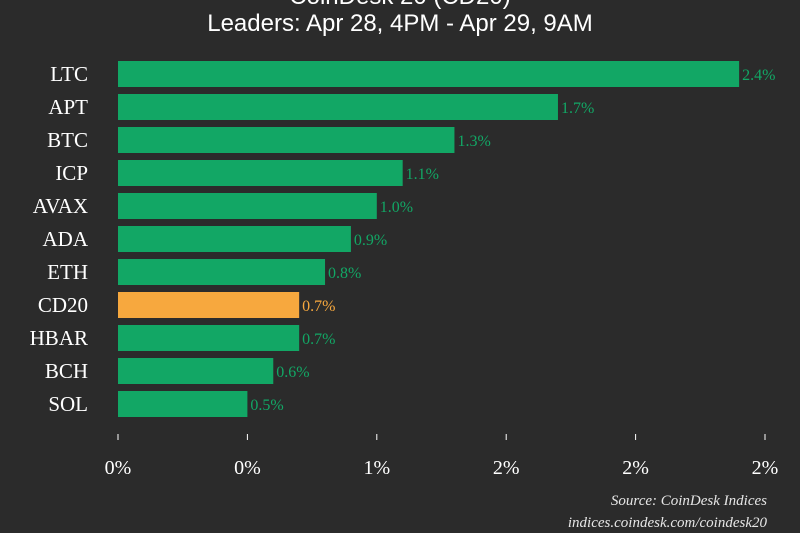 The height and width of the screenshot is (533, 800). What do you see at coordinates (66, 239) in the screenshot?
I see `category-label: ADA` at bounding box center [66, 239].